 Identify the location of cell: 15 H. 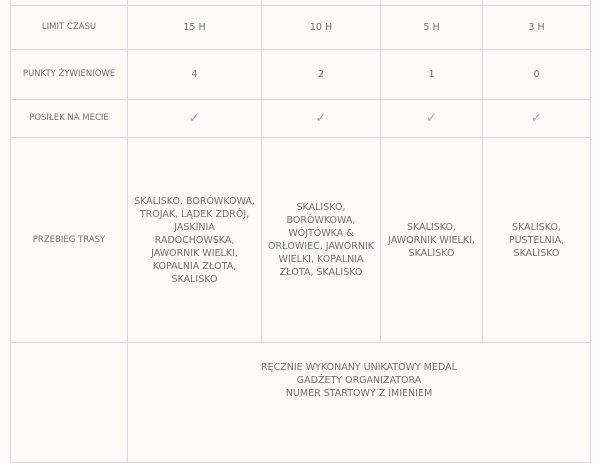
(194, 27).